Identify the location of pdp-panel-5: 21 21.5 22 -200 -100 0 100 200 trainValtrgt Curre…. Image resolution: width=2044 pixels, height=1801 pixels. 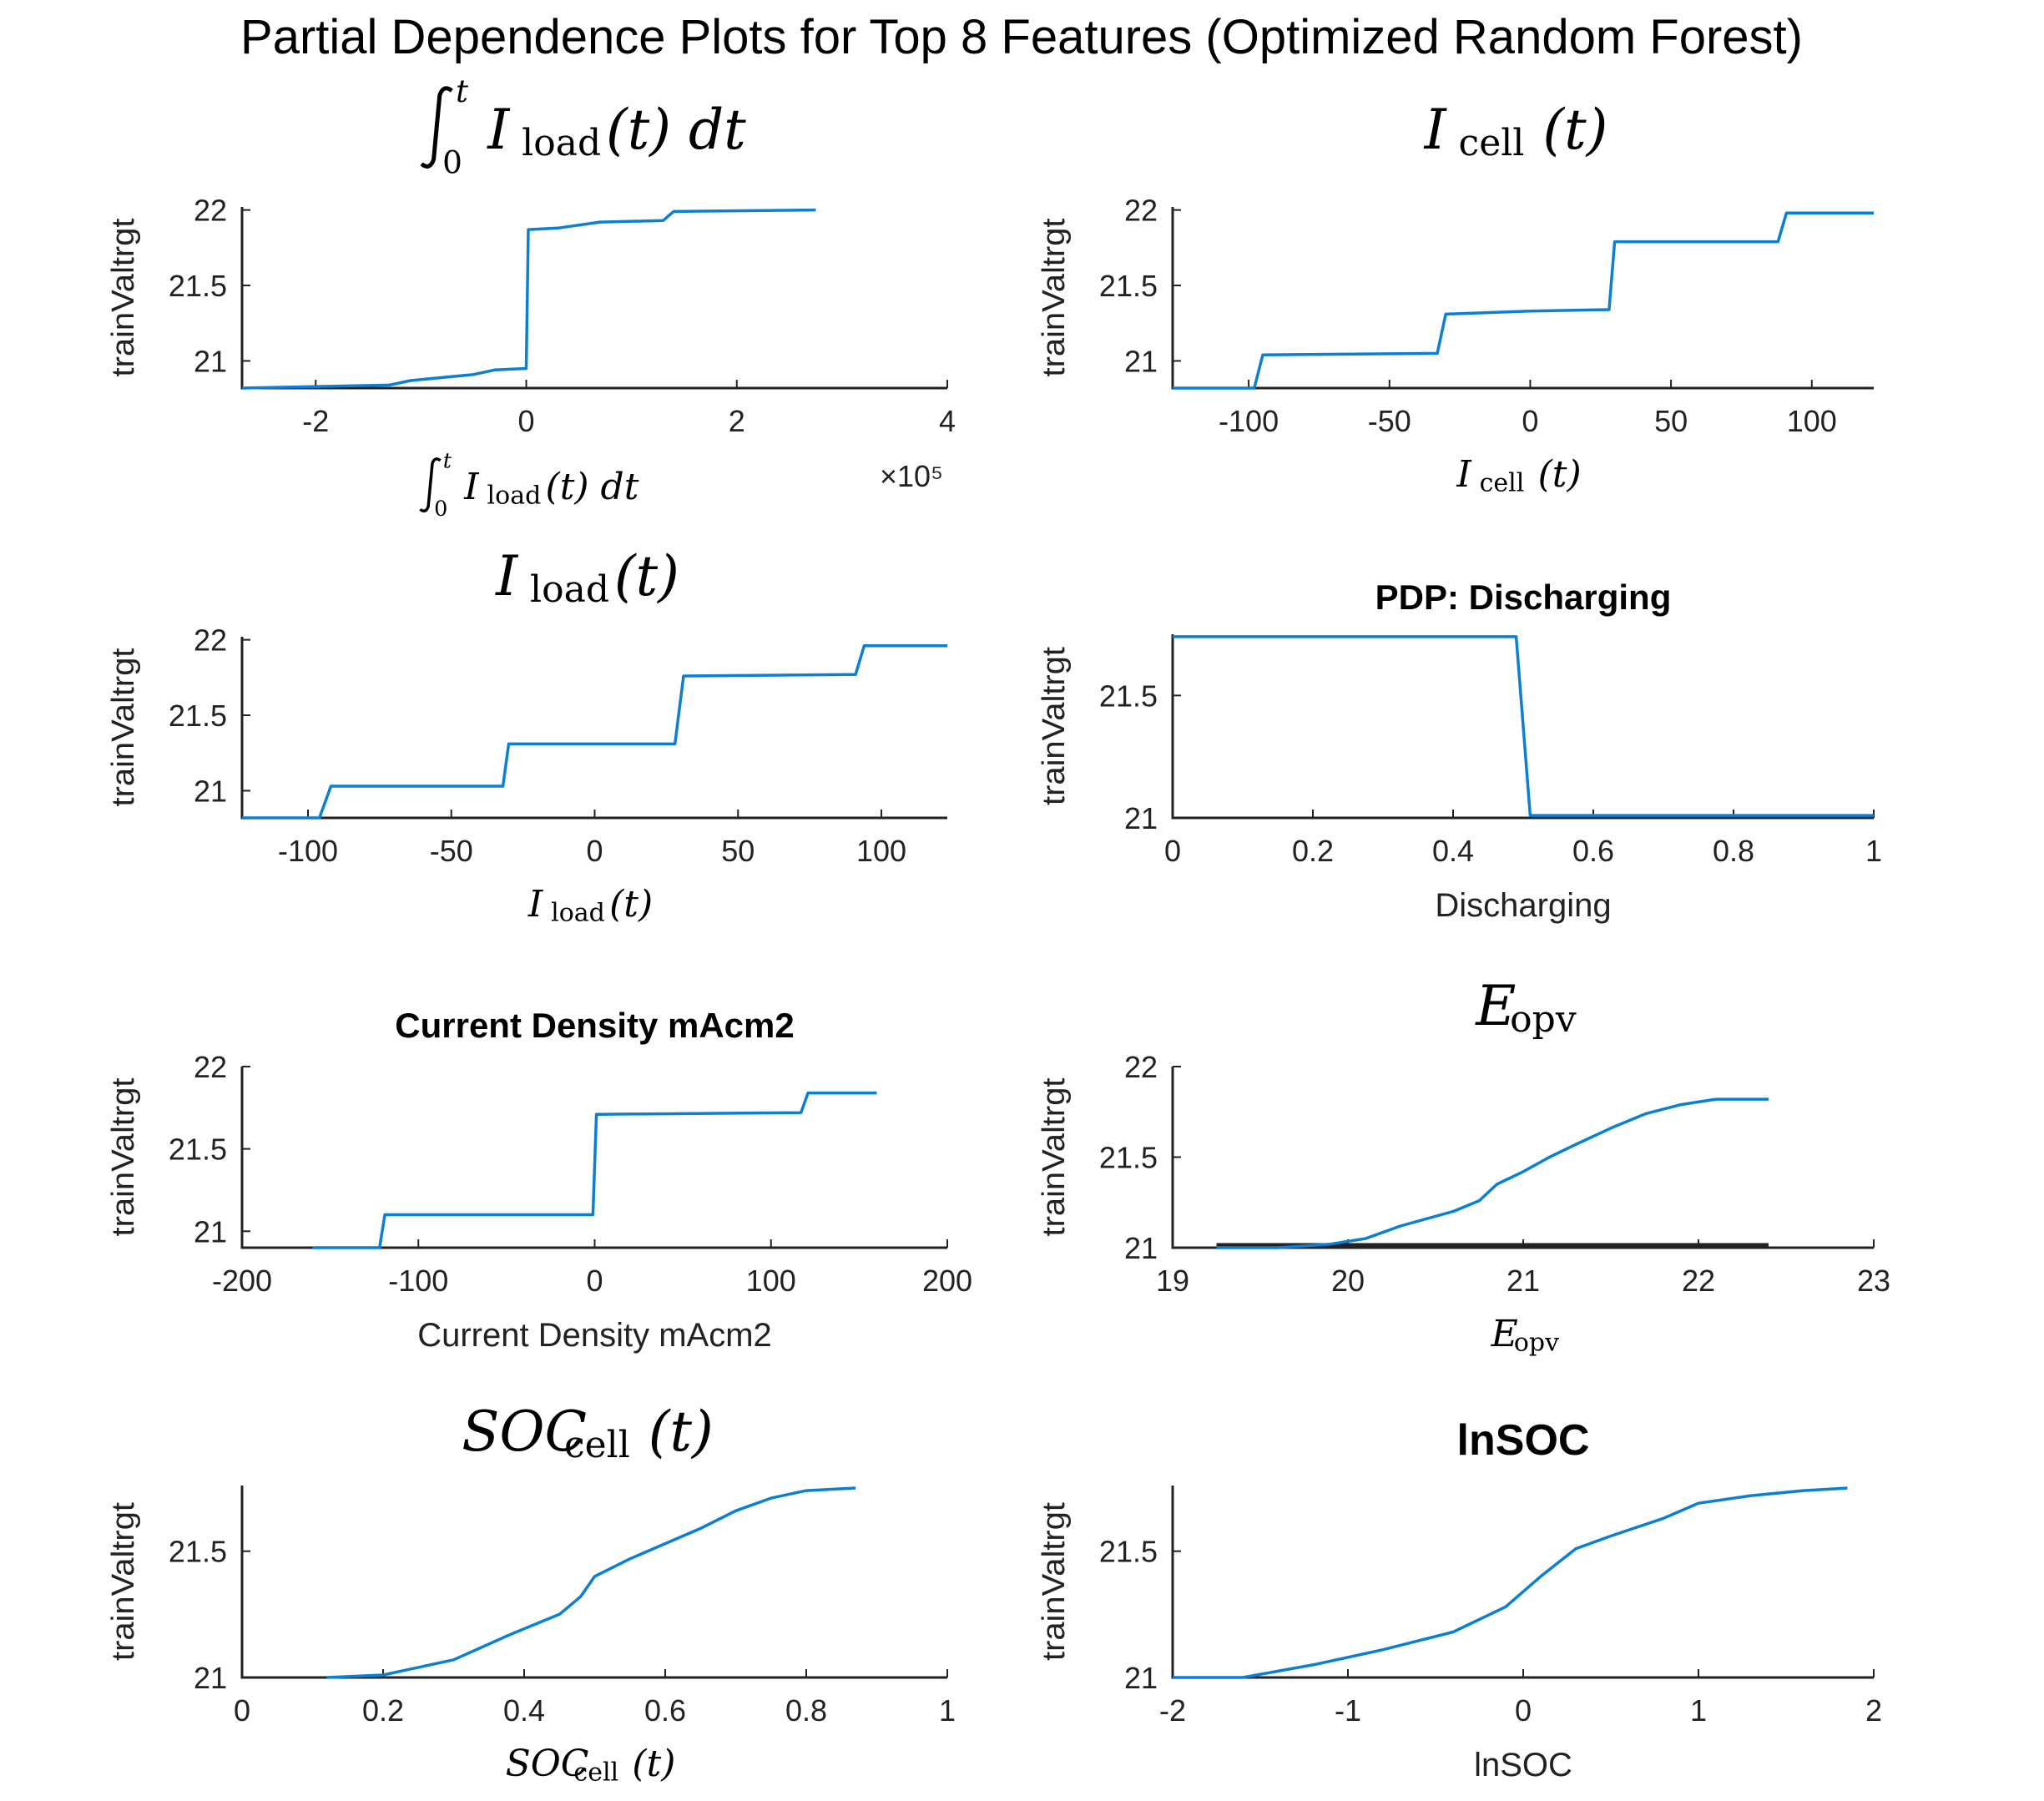
(539, 1180).